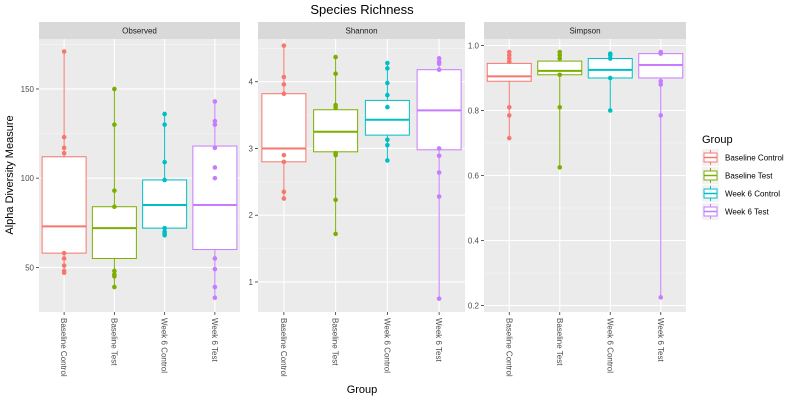 The height and width of the screenshot is (400, 800). I want to click on boxplot-observed-week-6-test, so click(215, 200).